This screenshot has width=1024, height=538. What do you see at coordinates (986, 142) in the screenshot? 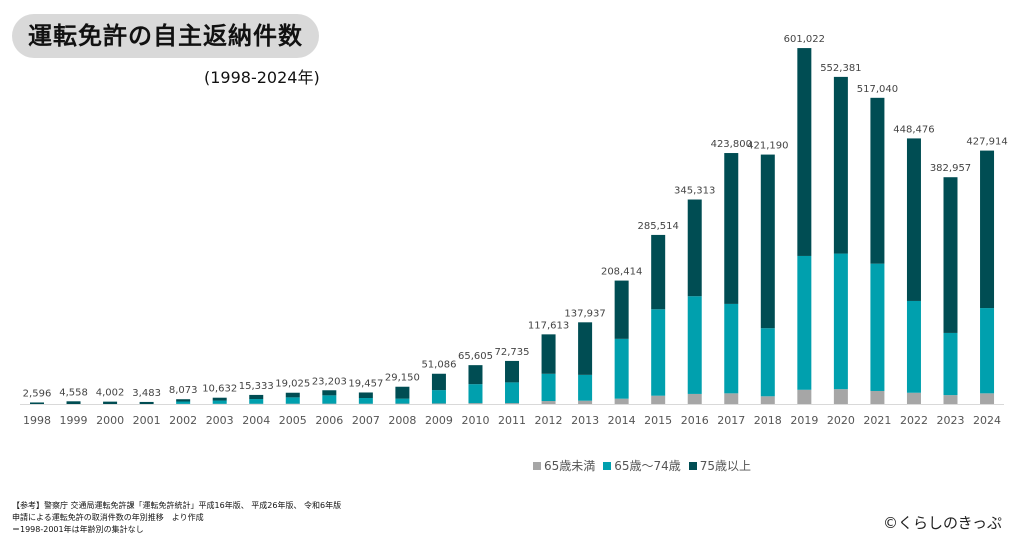
I see `data-label: 427,914` at bounding box center [986, 142].